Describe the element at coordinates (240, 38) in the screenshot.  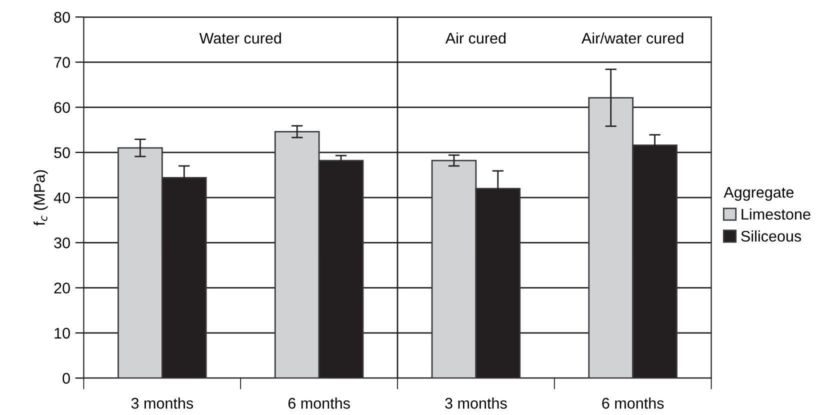
I see `annotation: Water cured` at that location.